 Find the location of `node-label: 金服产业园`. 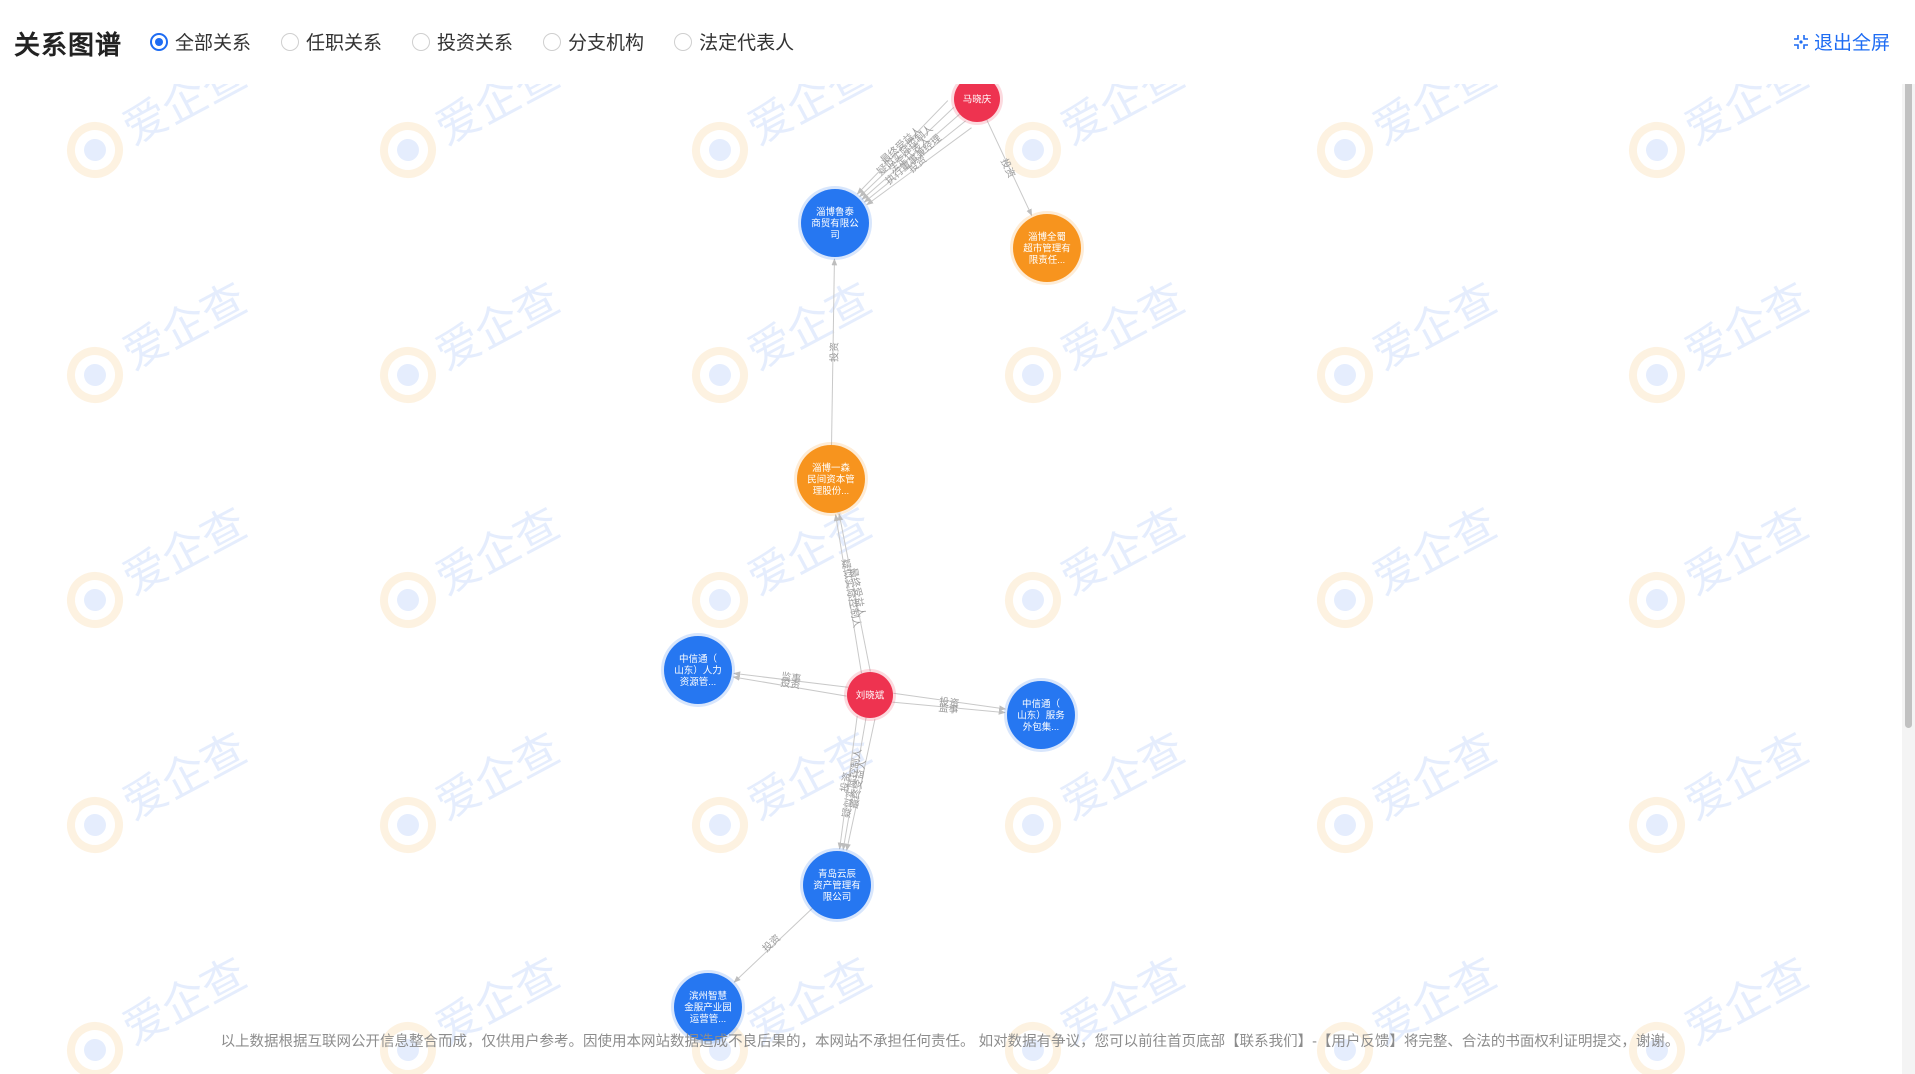

node-label: 金服产业园 is located at coordinates (708, 1008).